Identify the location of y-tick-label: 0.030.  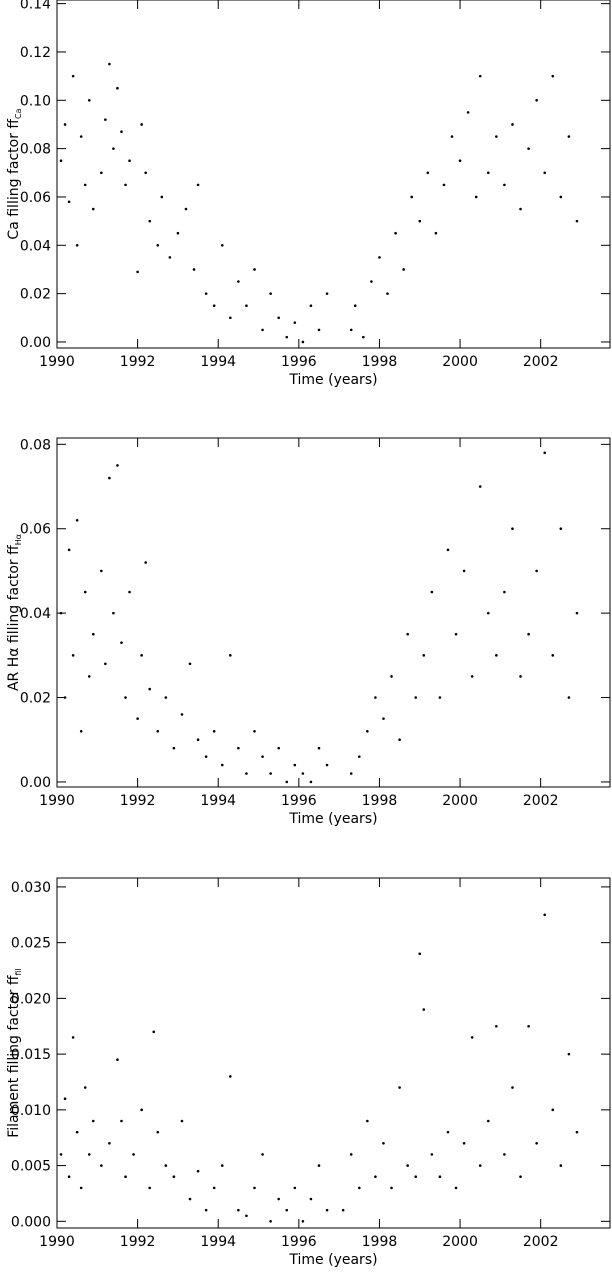
(31, 888).